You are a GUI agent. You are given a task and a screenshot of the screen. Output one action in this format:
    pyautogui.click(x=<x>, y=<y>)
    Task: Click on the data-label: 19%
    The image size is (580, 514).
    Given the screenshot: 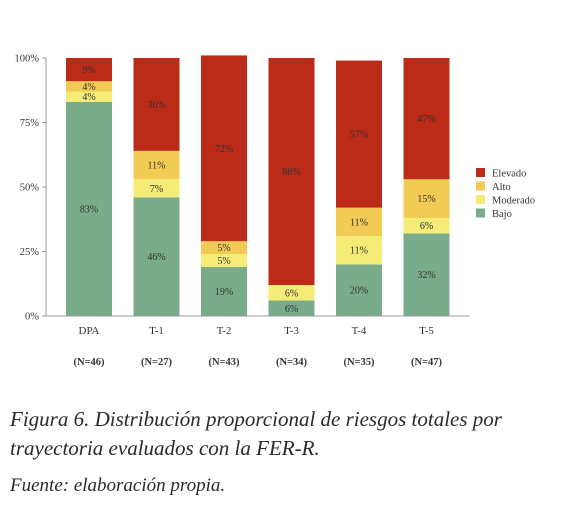 What is the action you would take?
    pyautogui.click(x=224, y=292)
    